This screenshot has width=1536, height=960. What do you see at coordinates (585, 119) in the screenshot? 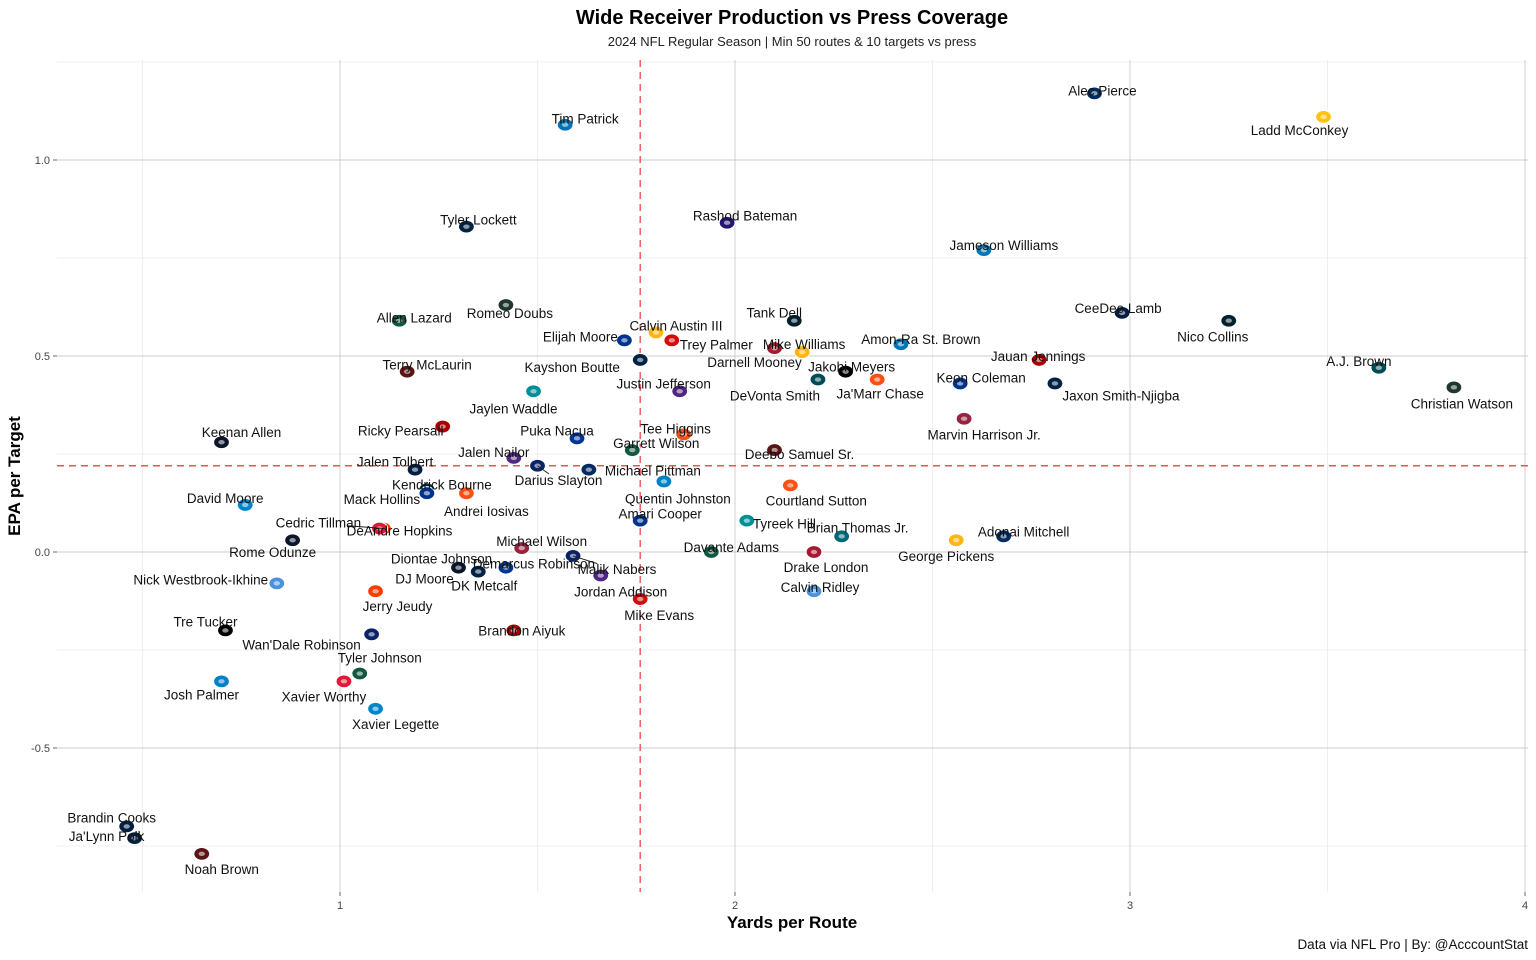
I see `label-tim-patrick: Tim Patrick` at bounding box center [585, 119].